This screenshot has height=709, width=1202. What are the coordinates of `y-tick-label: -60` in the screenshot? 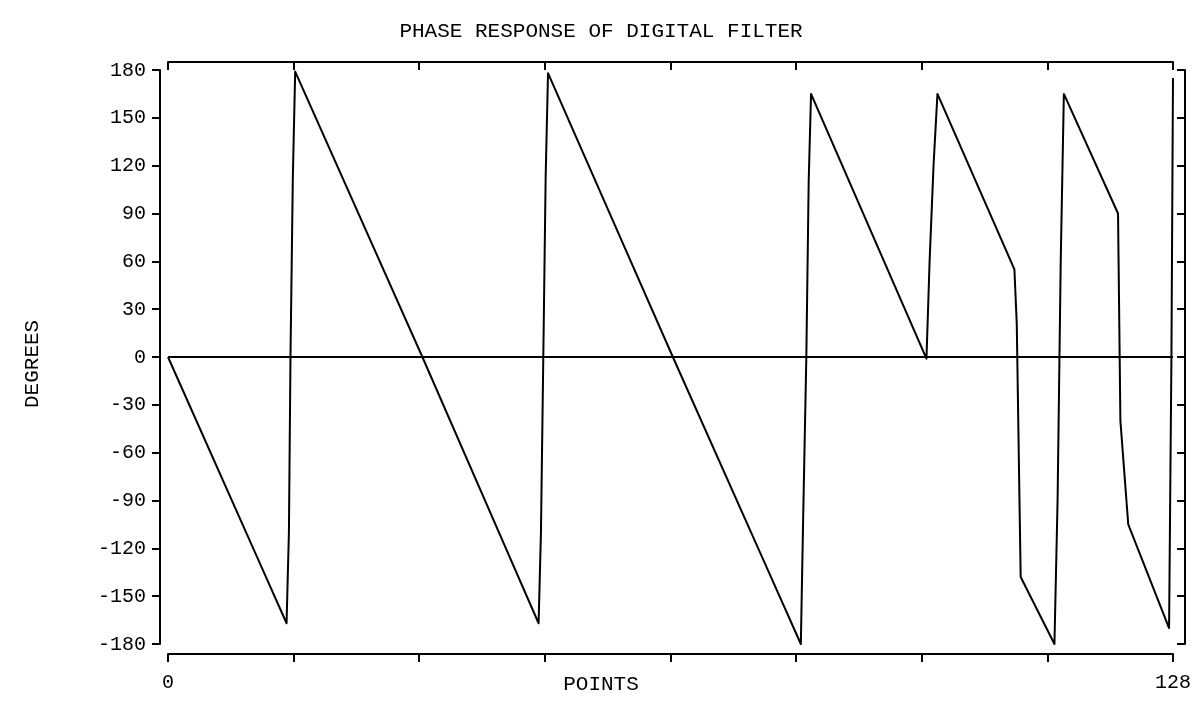 It's located at (127, 453).